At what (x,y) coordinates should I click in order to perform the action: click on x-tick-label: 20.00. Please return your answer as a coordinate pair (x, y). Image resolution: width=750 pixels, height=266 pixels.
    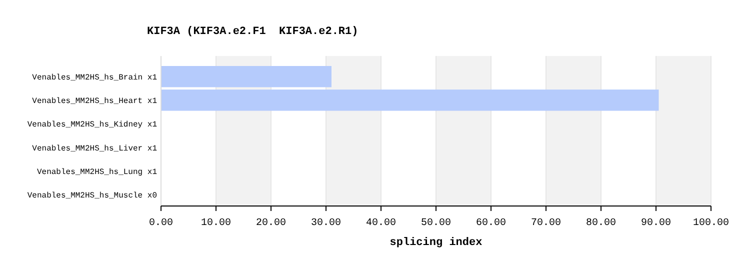
    Looking at the image, I should click on (271, 223).